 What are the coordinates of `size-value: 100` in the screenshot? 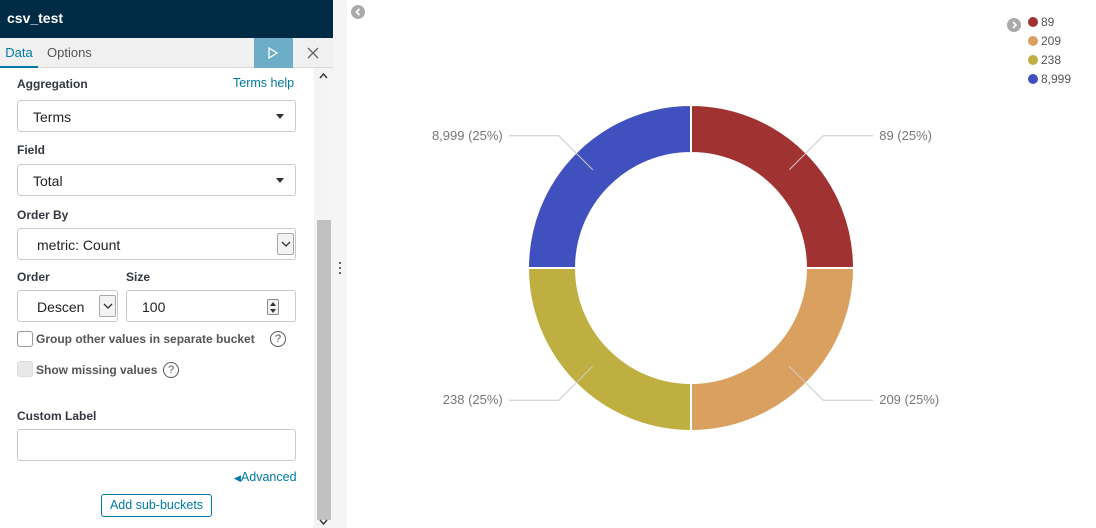 It's located at (154, 307).